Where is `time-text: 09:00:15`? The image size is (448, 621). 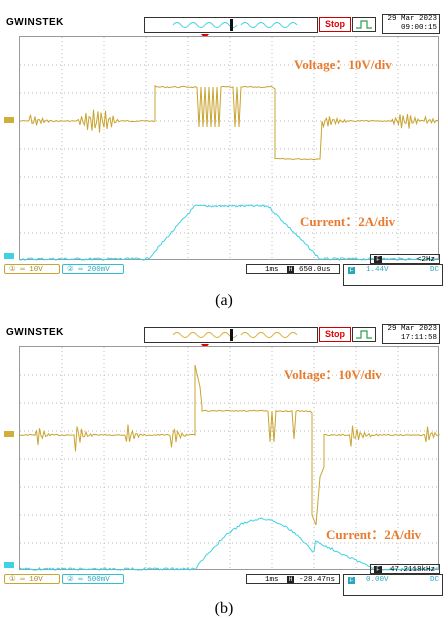
time-text: 09:00:15 is located at coordinates (418, 28).